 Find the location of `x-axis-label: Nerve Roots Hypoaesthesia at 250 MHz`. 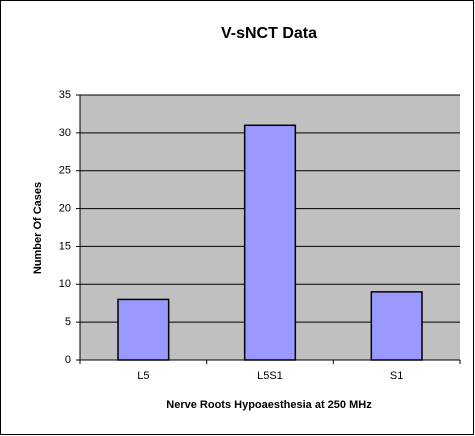

x-axis-label: Nerve Roots Hypoaesthesia at 250 MHz is located at coordinates (269, 405).